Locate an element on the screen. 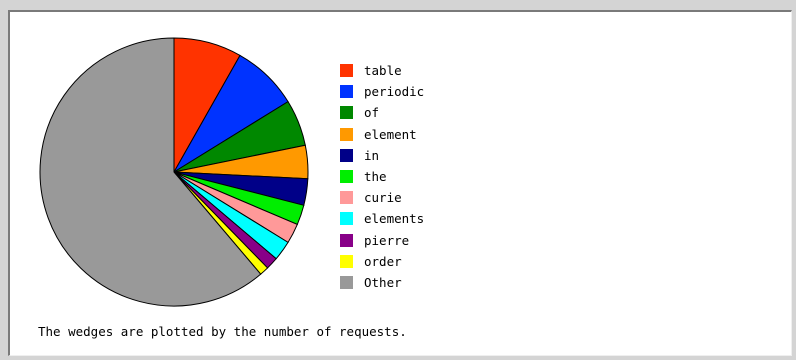 This screenshot has height=360, width=796. legend-label: of is located at coordinates (372, 113).